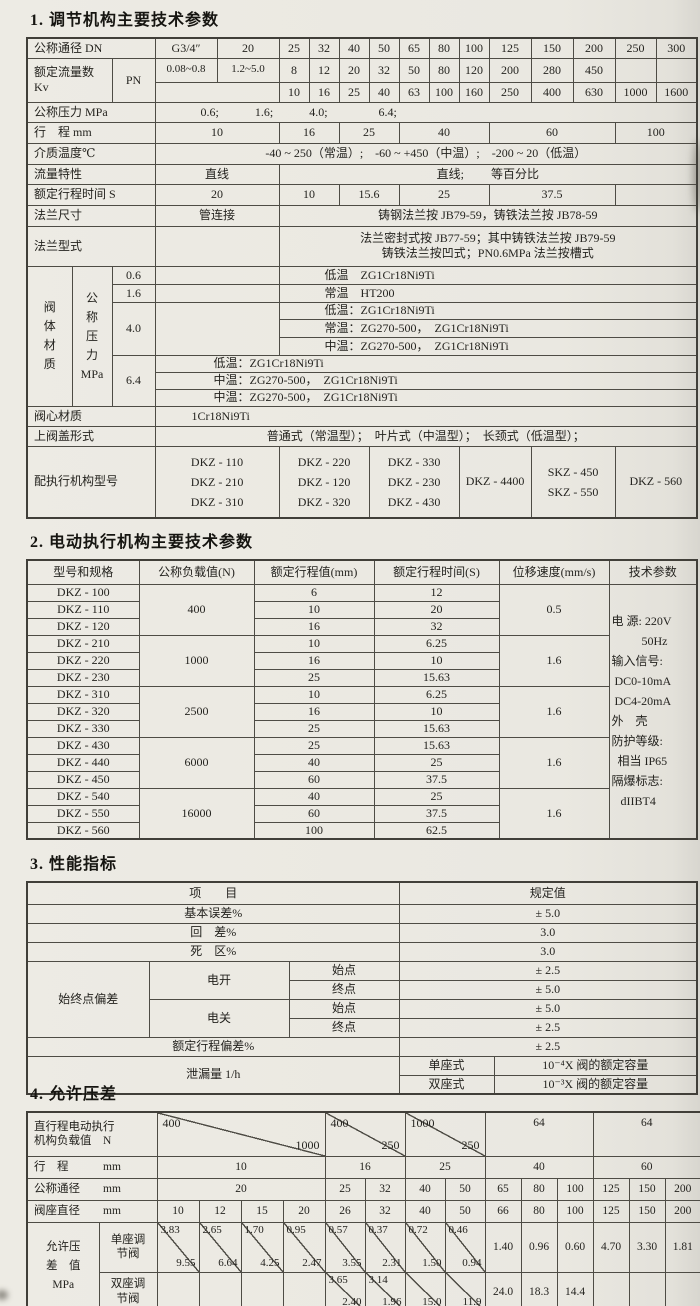 This screenshot has height=1306, width=700. I want to click on cell: 0.08~0.8, so click(186, 70).